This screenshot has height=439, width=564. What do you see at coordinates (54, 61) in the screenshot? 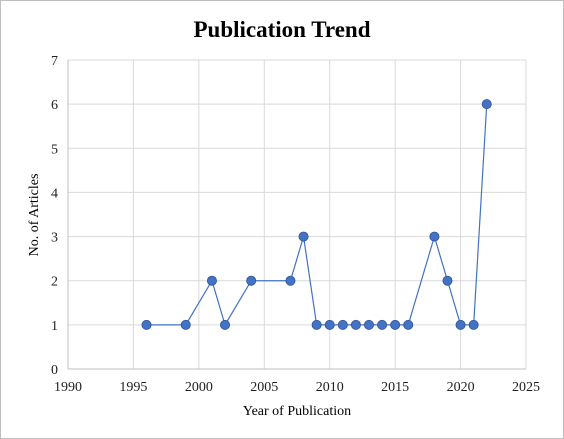
I see `y-tick-label: 7` at bounding box center [54, 61].